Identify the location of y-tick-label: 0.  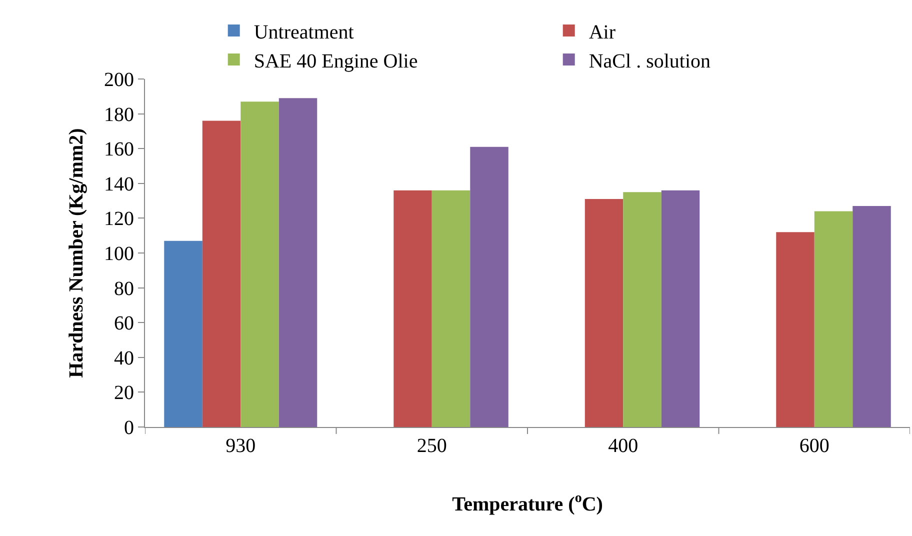
(129, 428).